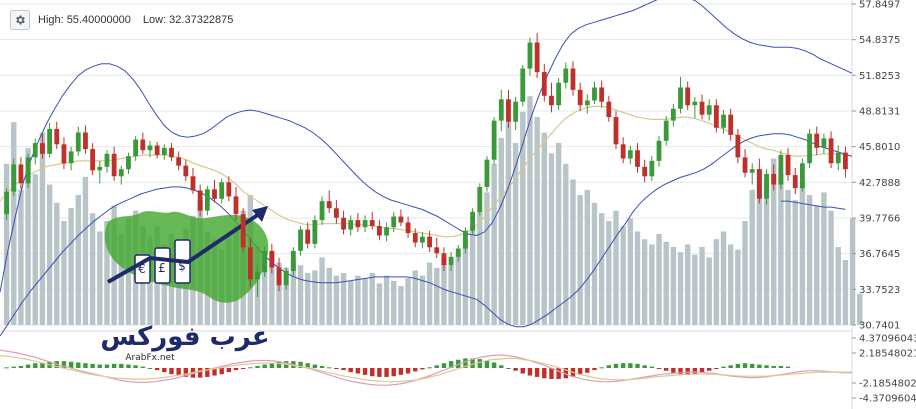 The height and width of the screenshot is (409, 916). I want to click on price-tick-label-9: 30.7401, so click(879, 326).